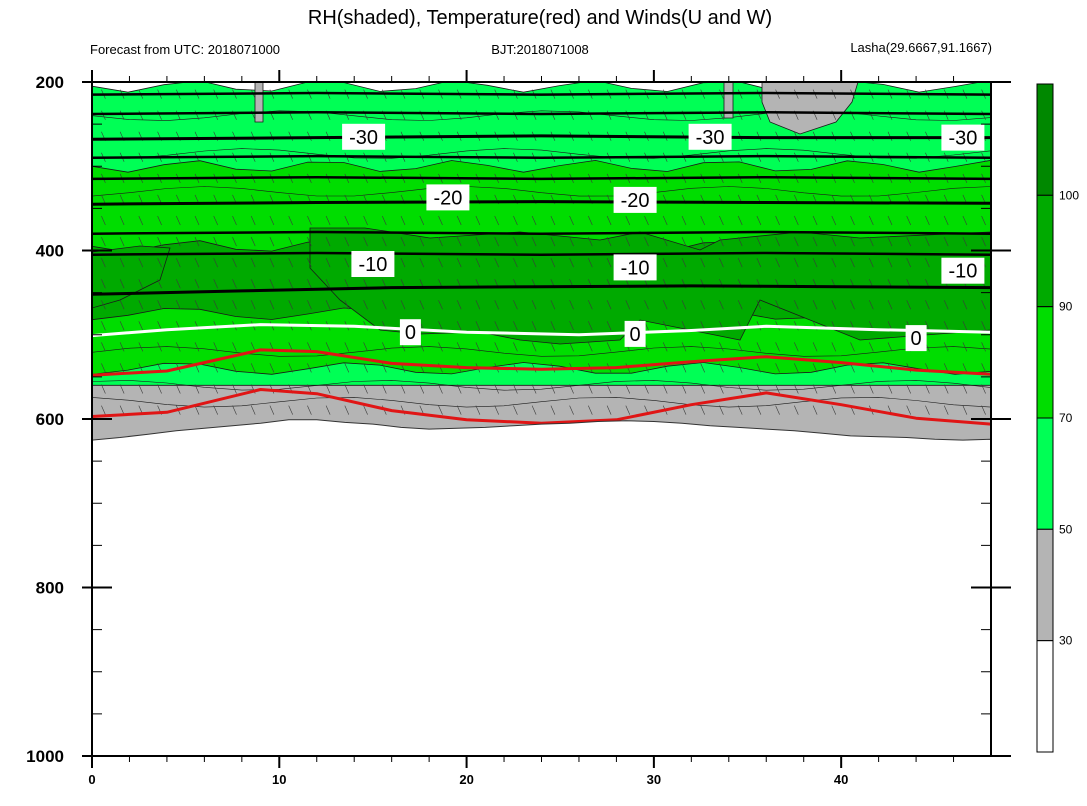 This screenshot has width=1087, height=806. I want to click on colorbar-swatch, so click(1045, 473).